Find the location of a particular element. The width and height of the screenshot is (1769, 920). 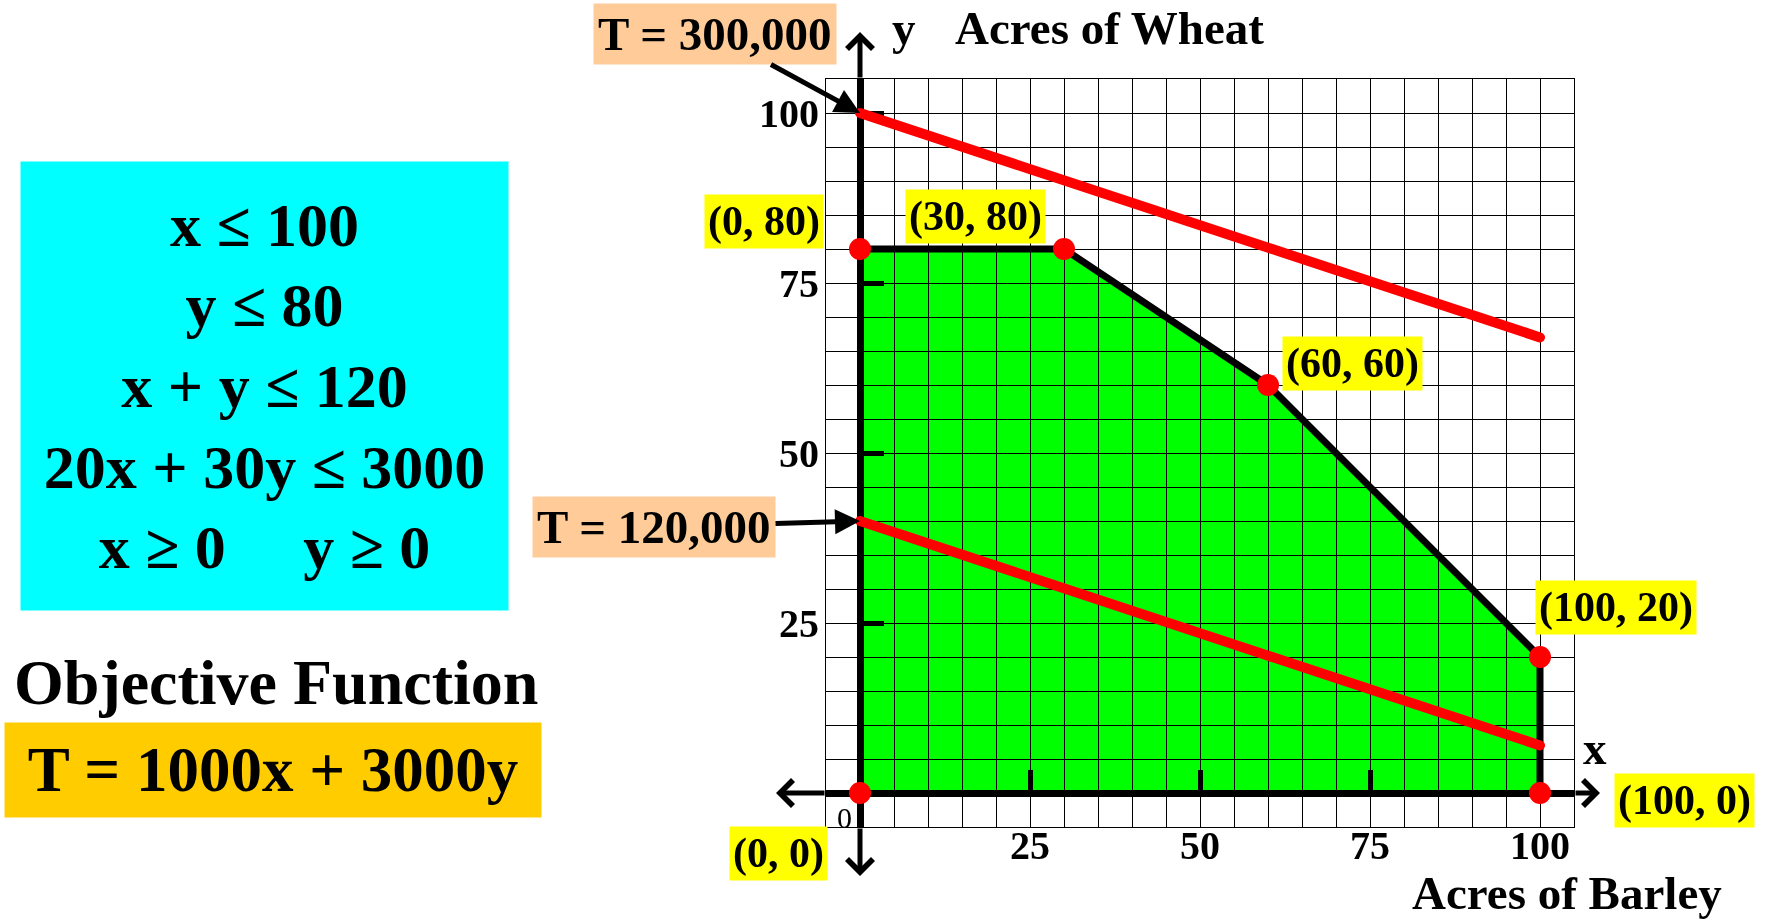

series-label: T = 300,000 is located at coordinates (715, 34).